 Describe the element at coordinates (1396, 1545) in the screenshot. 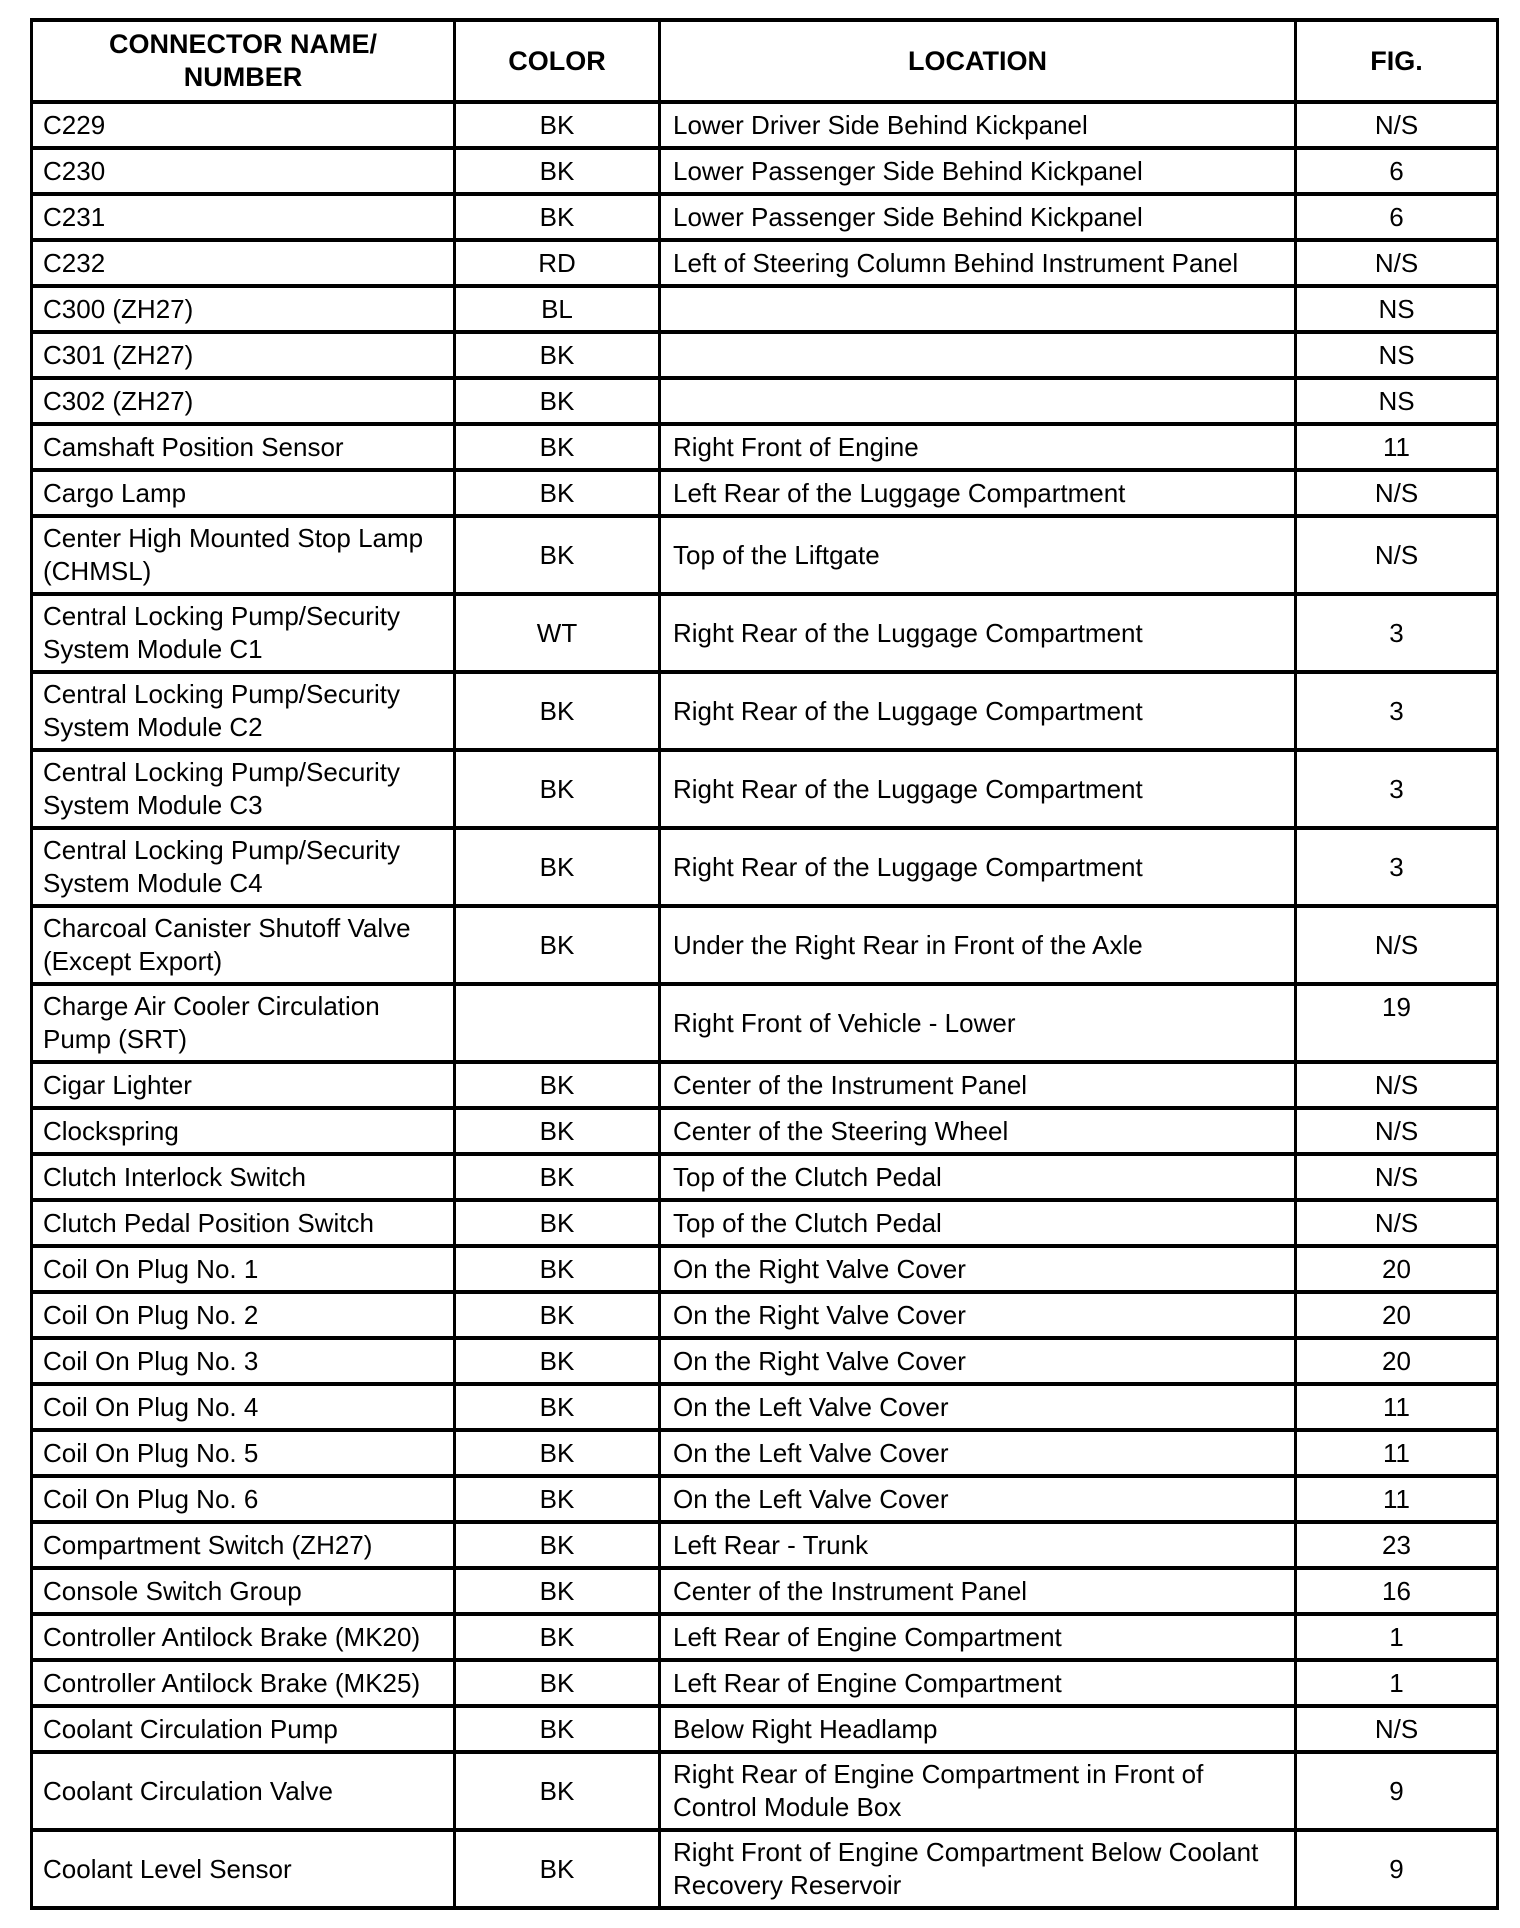

I see `fig-cell: 23` at that location.